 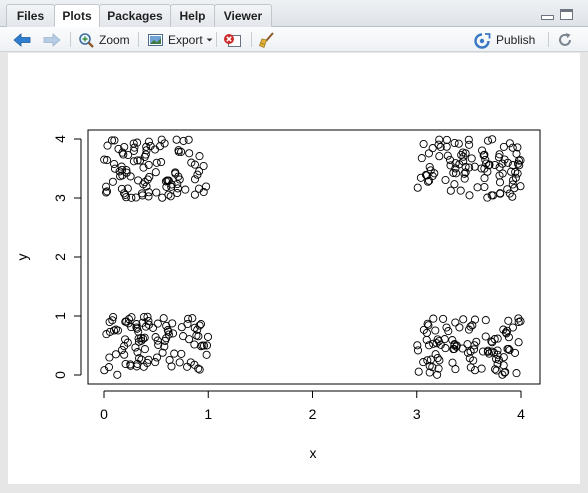 I want to click on zoom-button: Zoom, so click(x=104, y=40).